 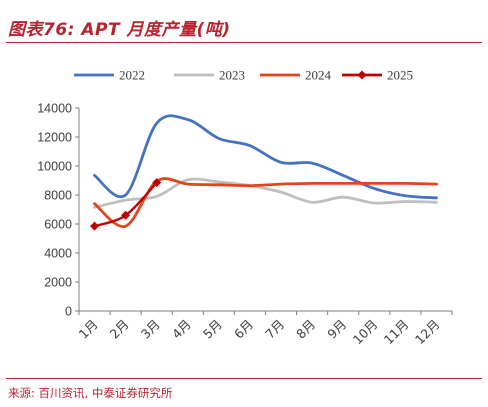 What do you see at coordinates (58, 196) in the screenshot?
I see `y-tick-label: 8000` at bounding box center [58, 196].